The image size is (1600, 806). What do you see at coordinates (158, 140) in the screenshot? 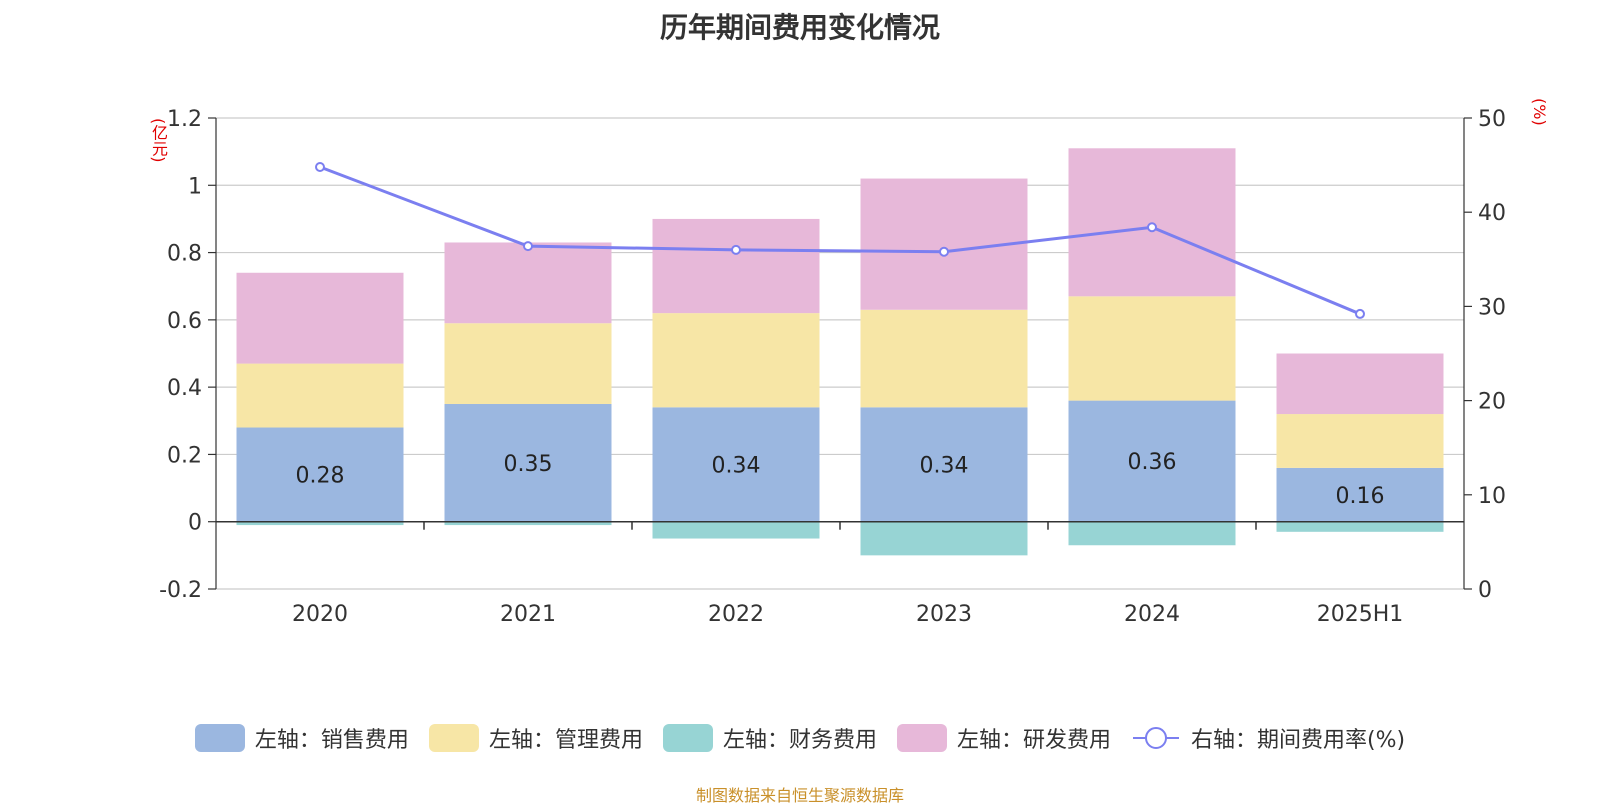
I see `left-axis-unit: (亿元)` at bounding box center [158, 140].